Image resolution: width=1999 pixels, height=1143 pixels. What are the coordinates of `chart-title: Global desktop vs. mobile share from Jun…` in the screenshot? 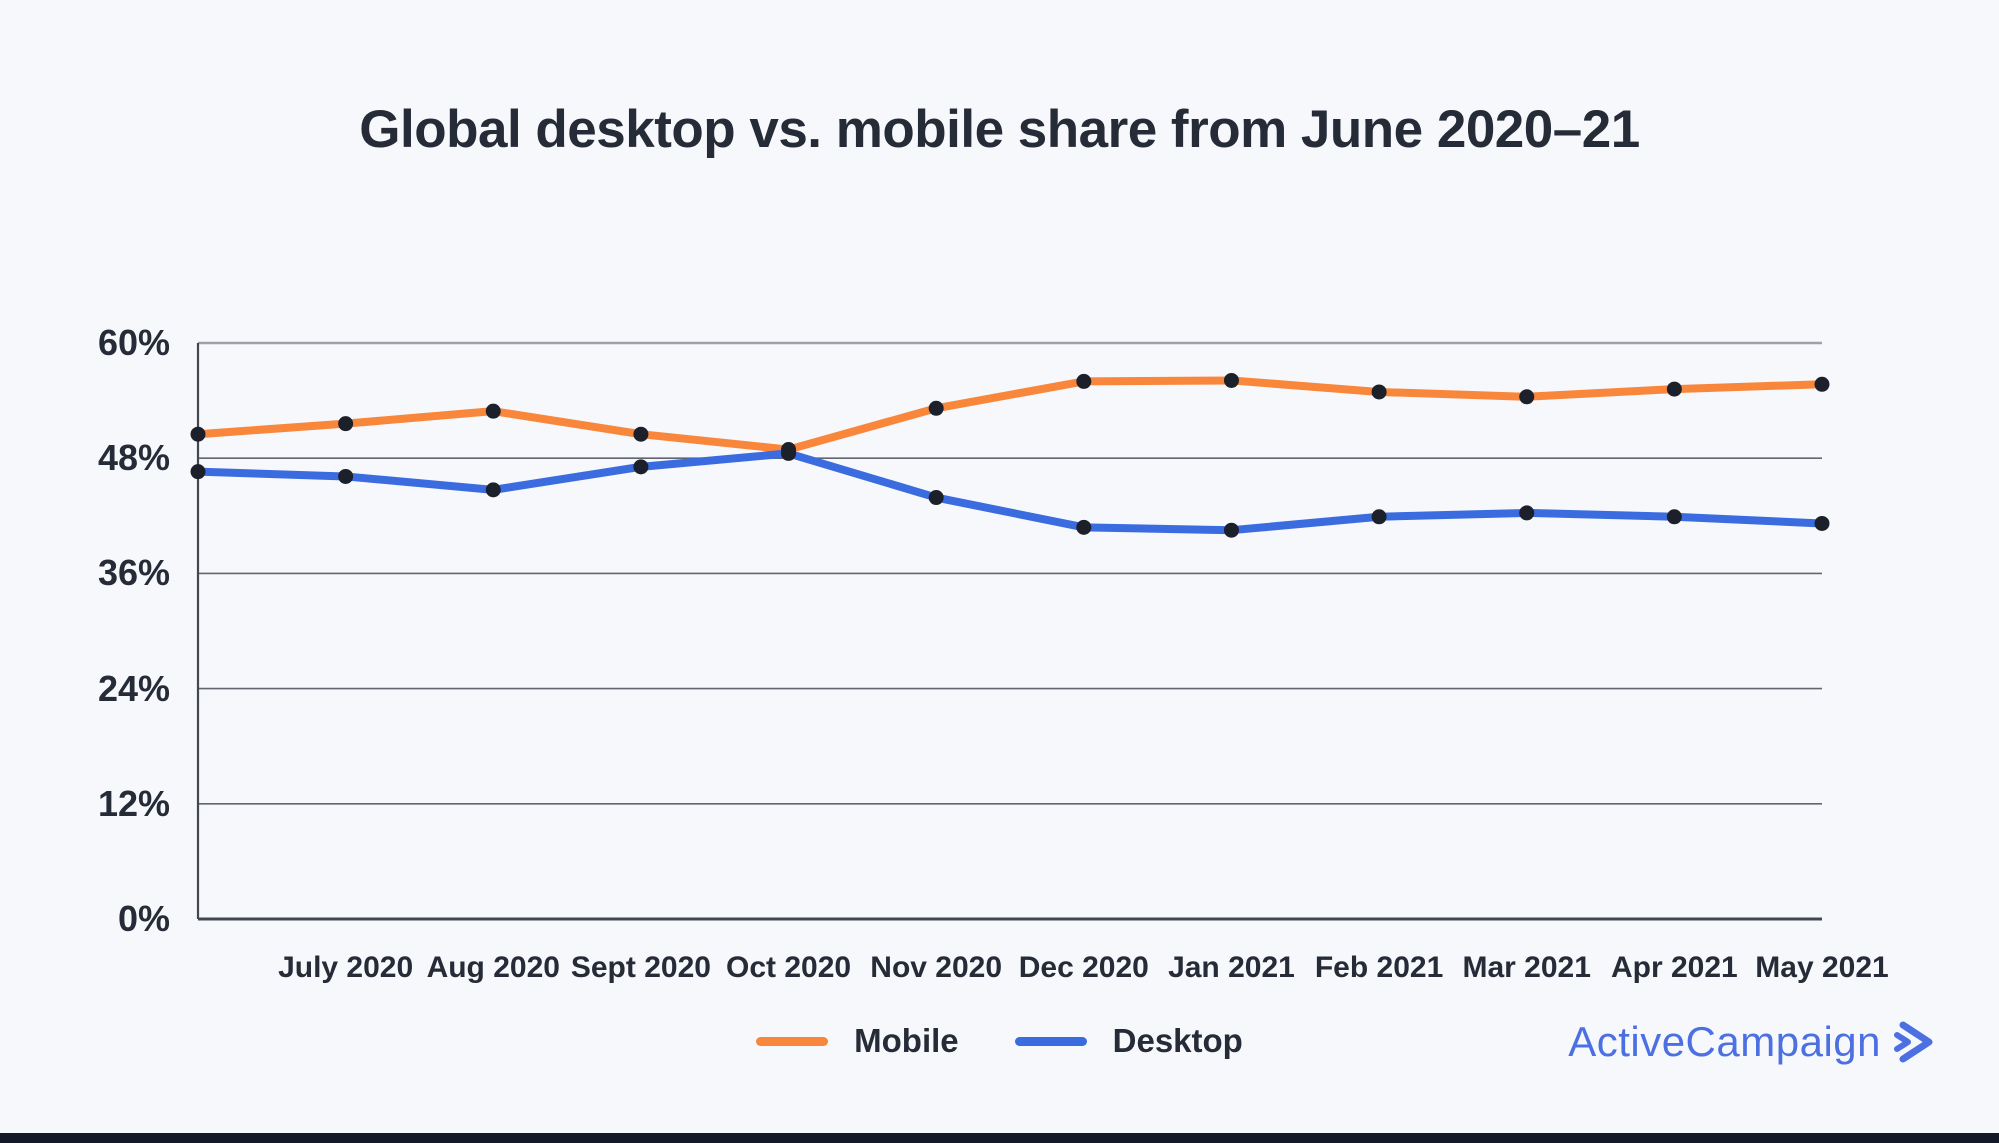 It's located at (999, 129).